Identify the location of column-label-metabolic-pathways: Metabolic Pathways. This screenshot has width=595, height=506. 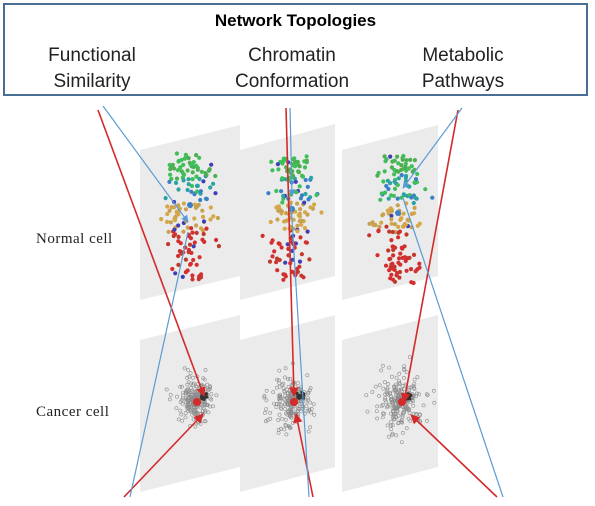
(463, 69).